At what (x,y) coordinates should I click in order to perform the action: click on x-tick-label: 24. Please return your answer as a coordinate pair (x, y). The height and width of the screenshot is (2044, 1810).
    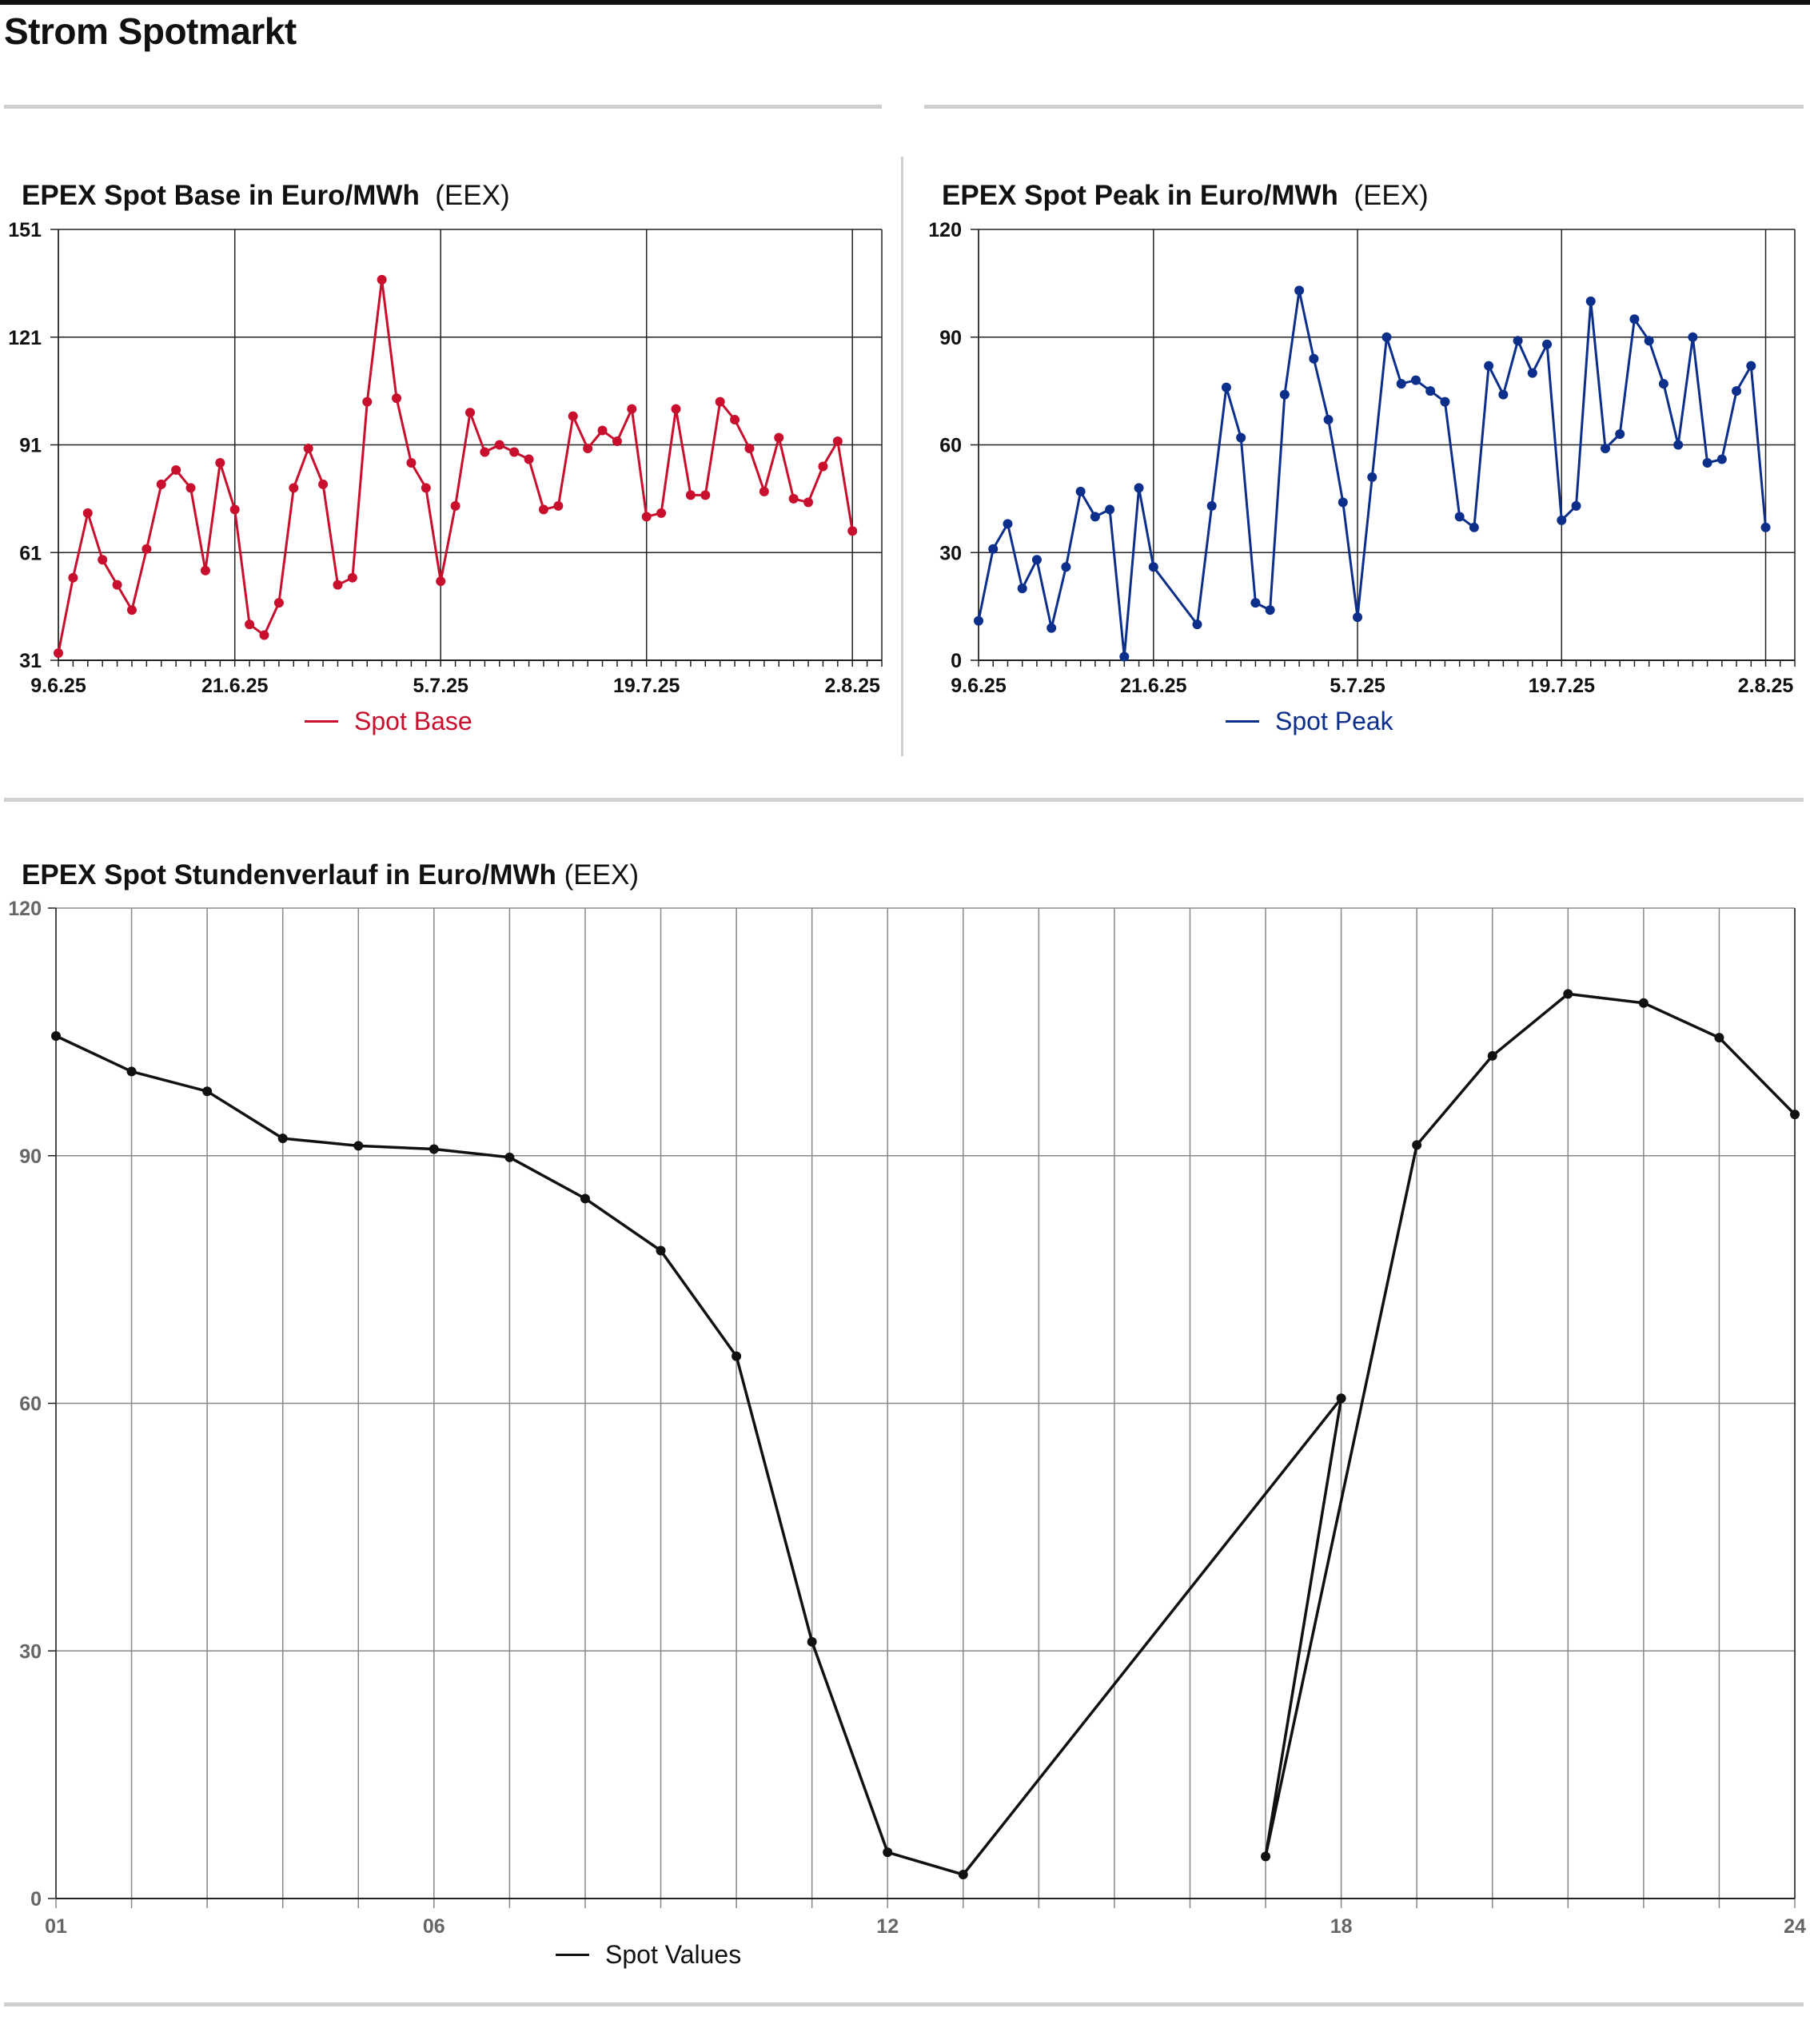
    Looking at the image, I should click on (1795, 1926).